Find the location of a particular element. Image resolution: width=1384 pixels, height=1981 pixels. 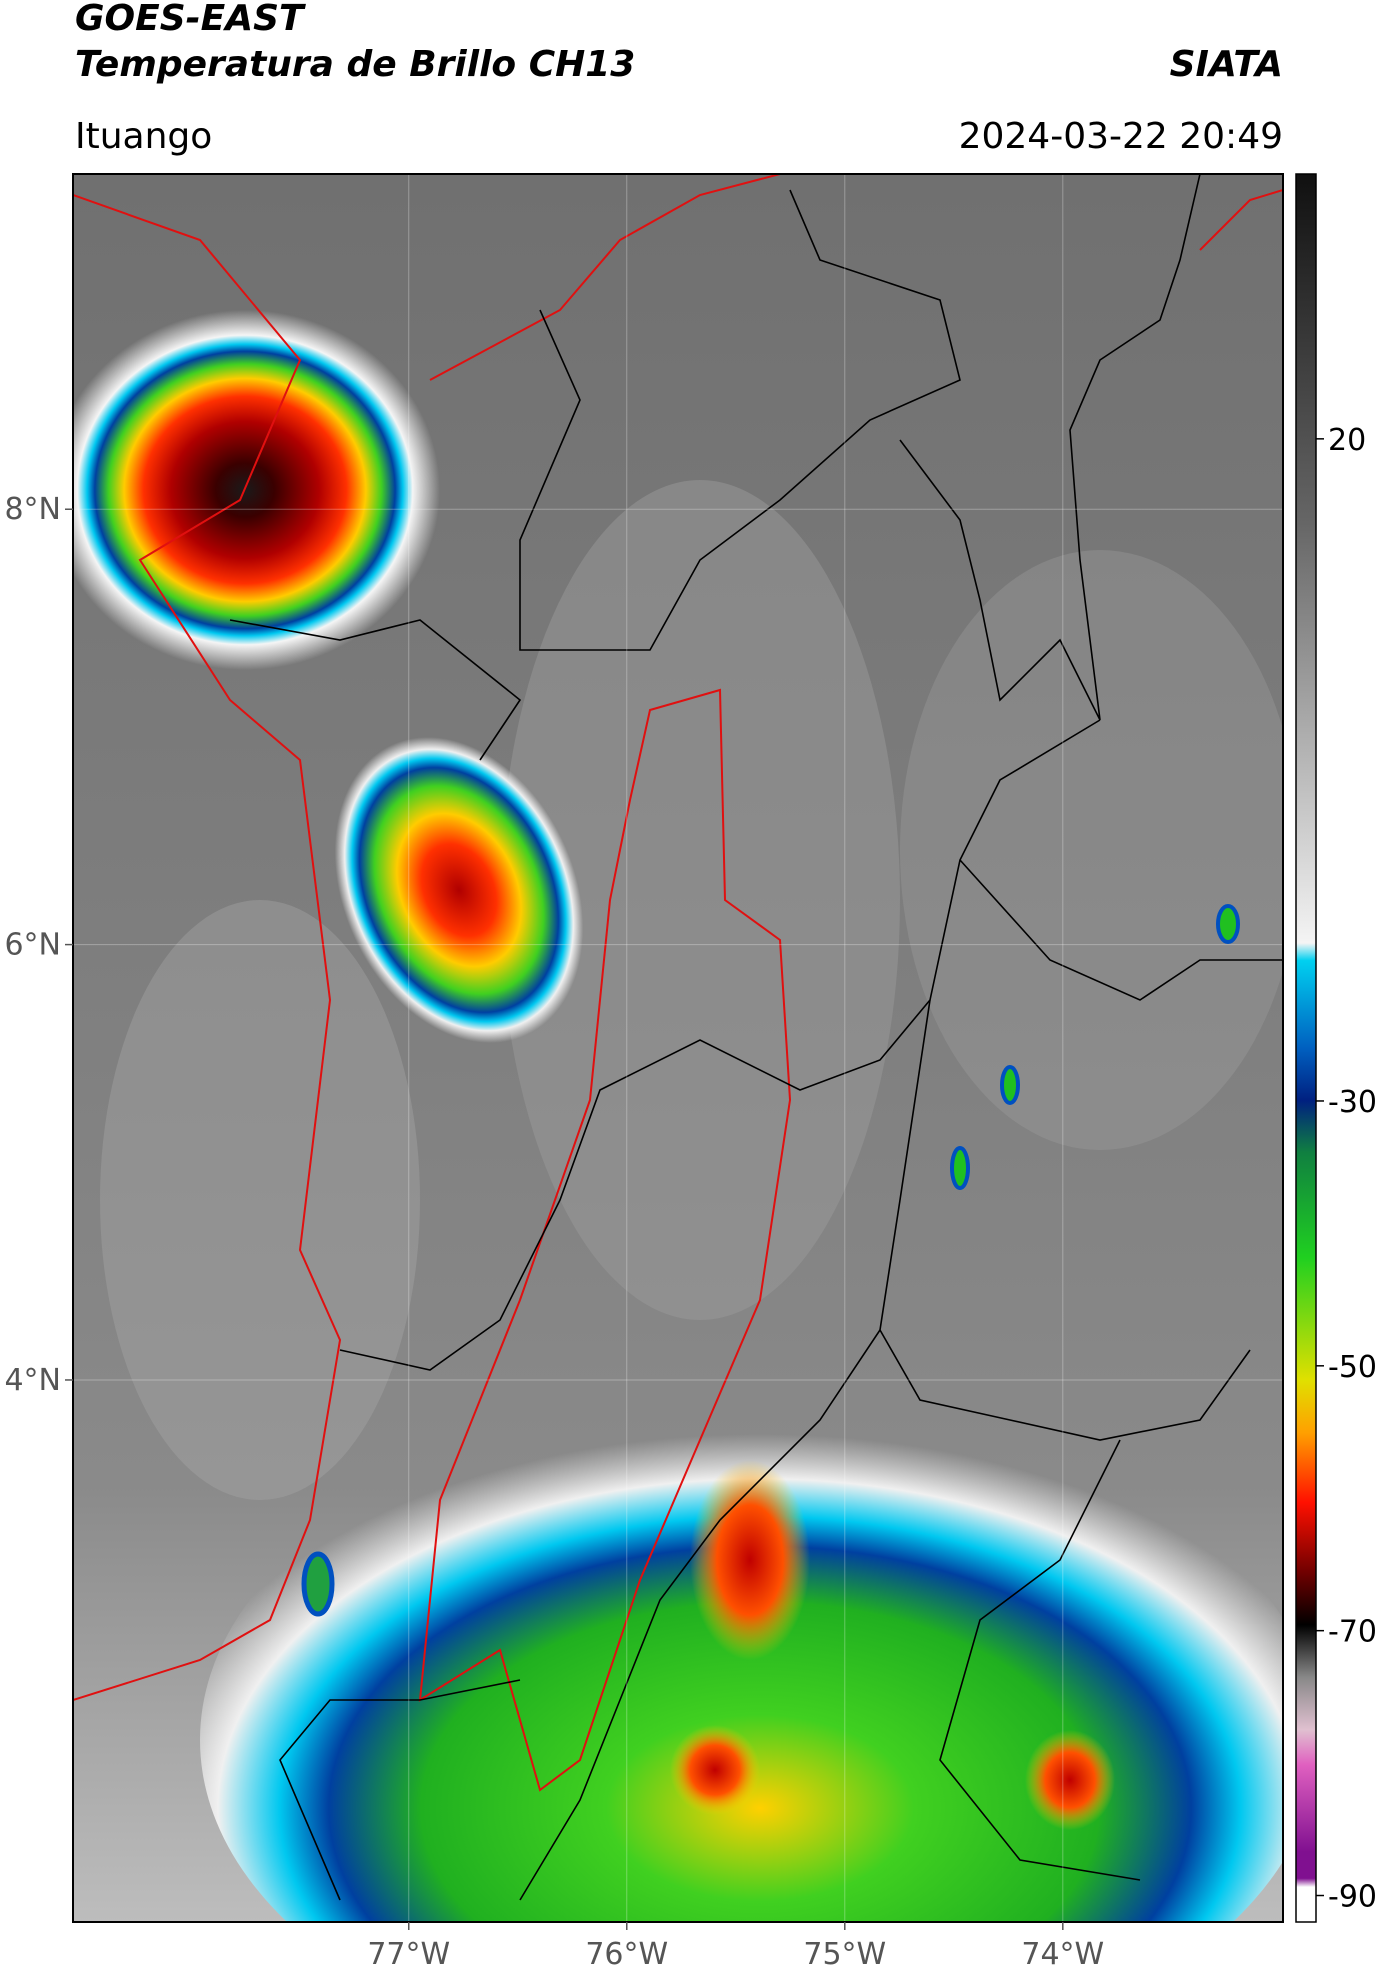

colorbar is located at coordinates (1306, 1048).